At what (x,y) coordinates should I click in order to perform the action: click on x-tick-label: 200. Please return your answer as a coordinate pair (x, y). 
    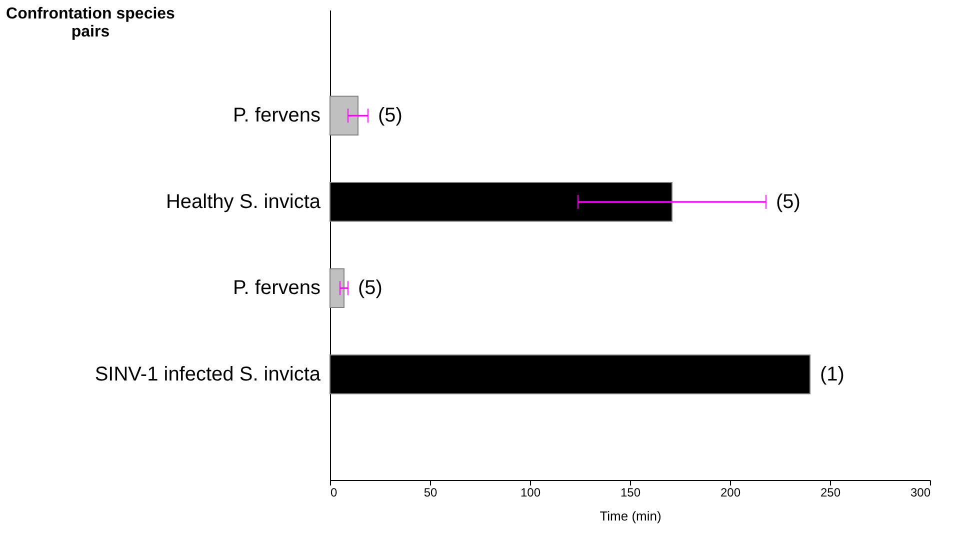
    Looking at the image, I should click on (730, 493).